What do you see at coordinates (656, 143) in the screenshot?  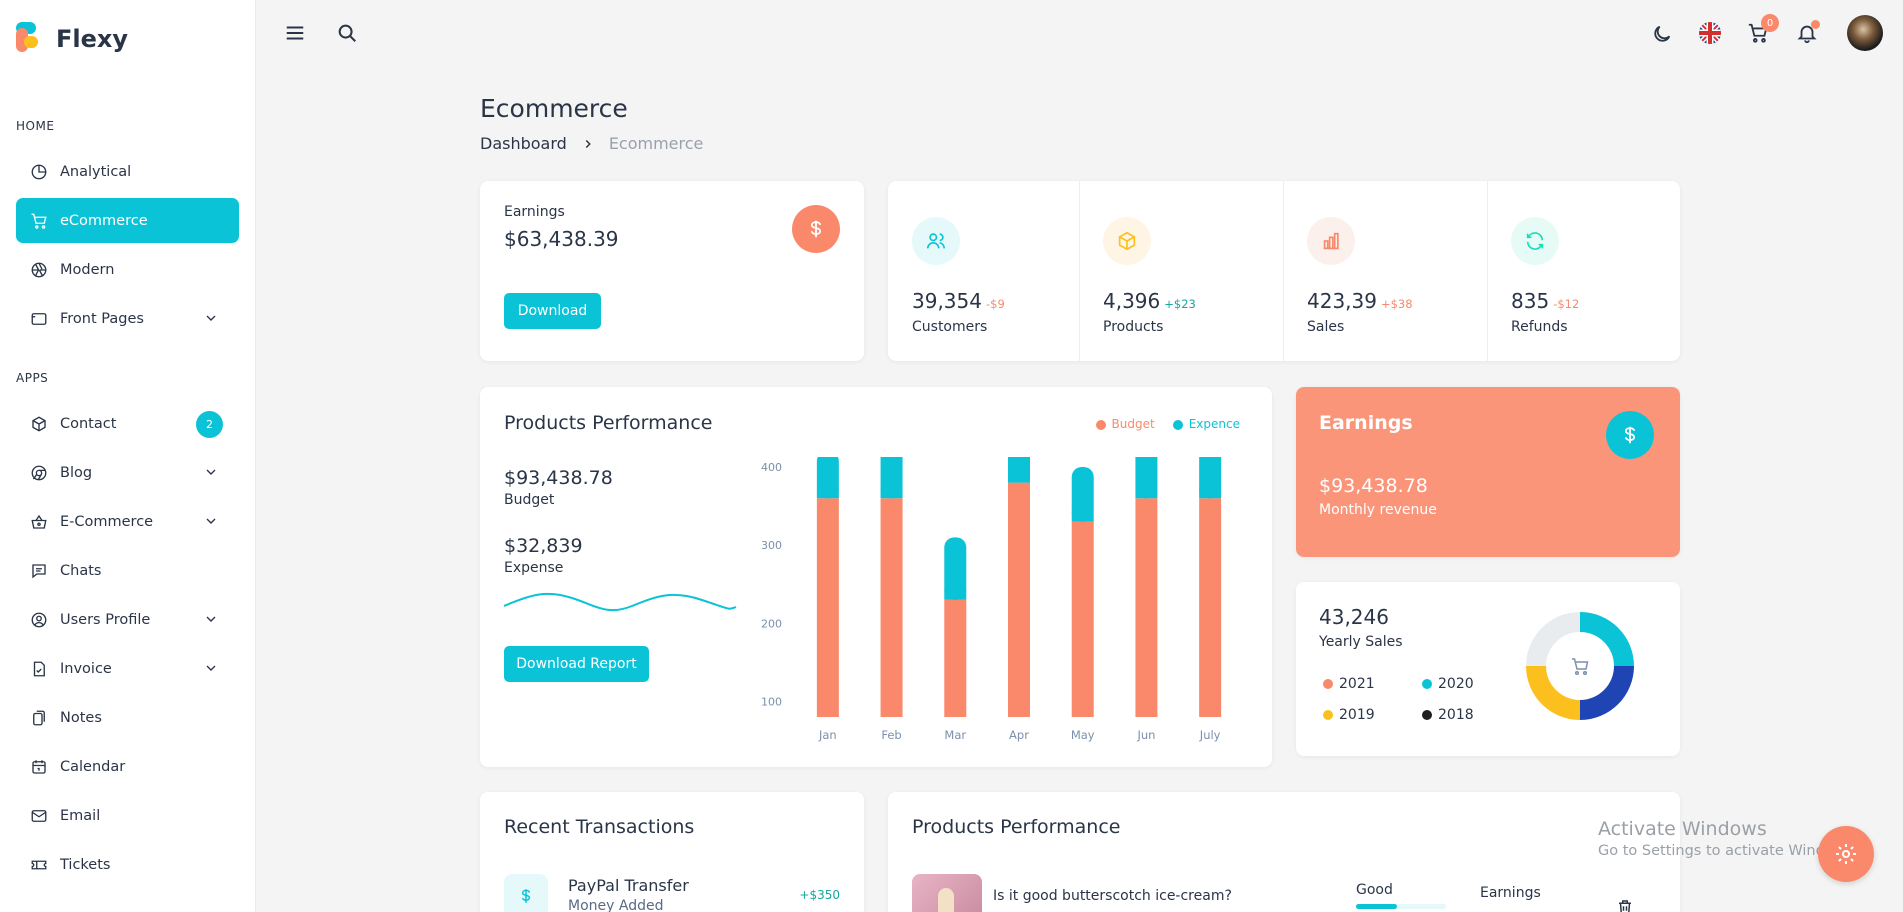 I see `breadcrumb-current: Ecommerce` at bounding box center [656, 143].